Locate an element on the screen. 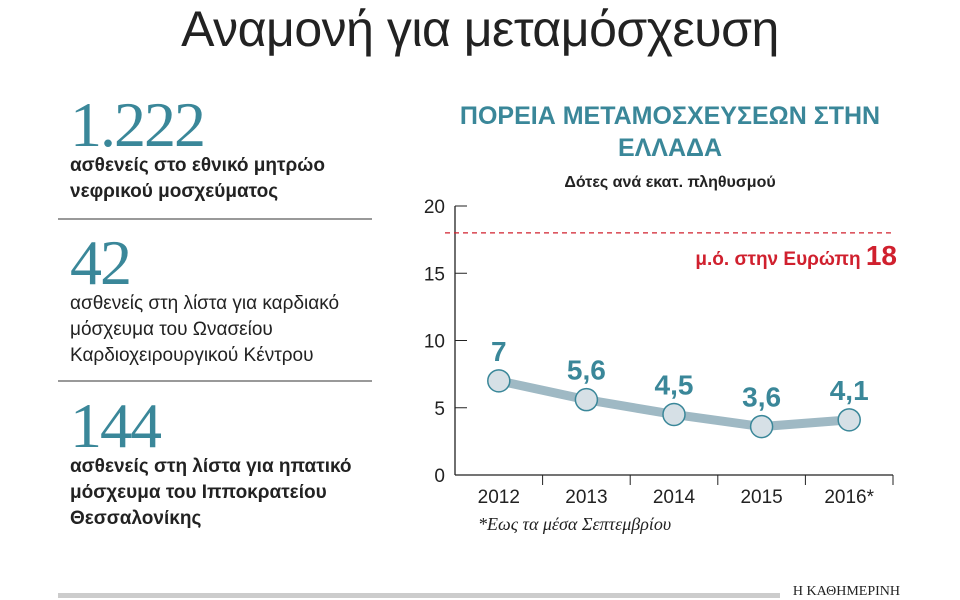  chart-footnote: *Εως τα μέσα Σεπτεμβρίου is located at coordinates (575, 524).